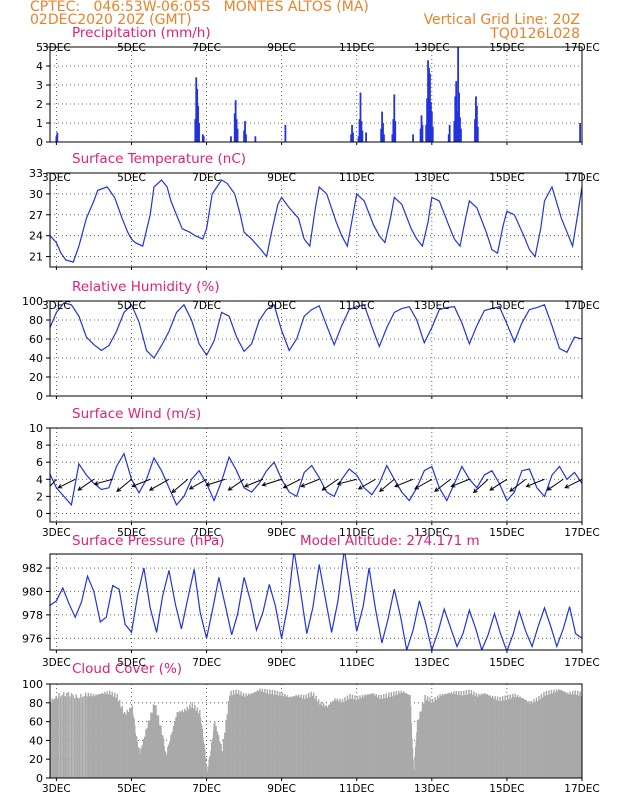  What do you see at coordinates (148, 541) in the screenshot?
I see `panel-title: Surface Pressure (hPa)` at bounding box center [148, 541].